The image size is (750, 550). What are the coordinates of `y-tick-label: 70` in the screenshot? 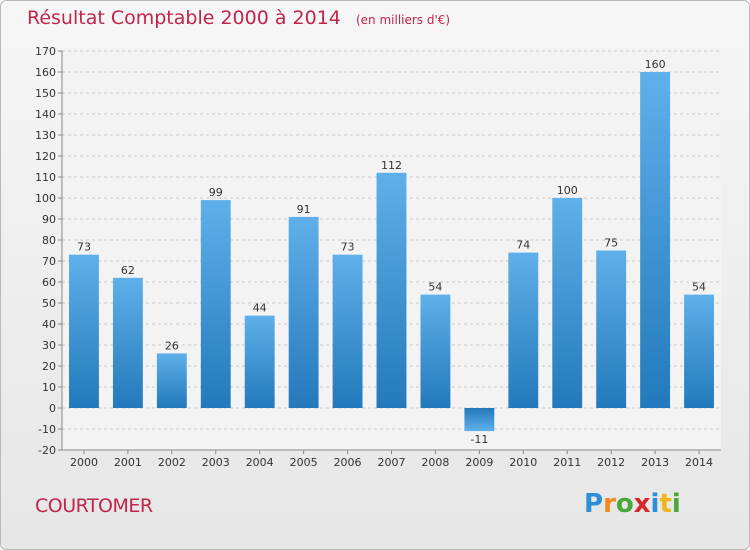 It's located at (49, 261).